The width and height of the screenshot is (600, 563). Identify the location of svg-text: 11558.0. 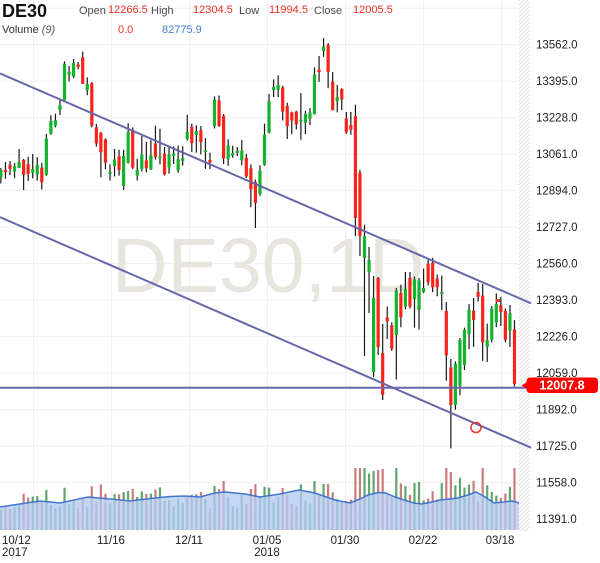
(556, 484).